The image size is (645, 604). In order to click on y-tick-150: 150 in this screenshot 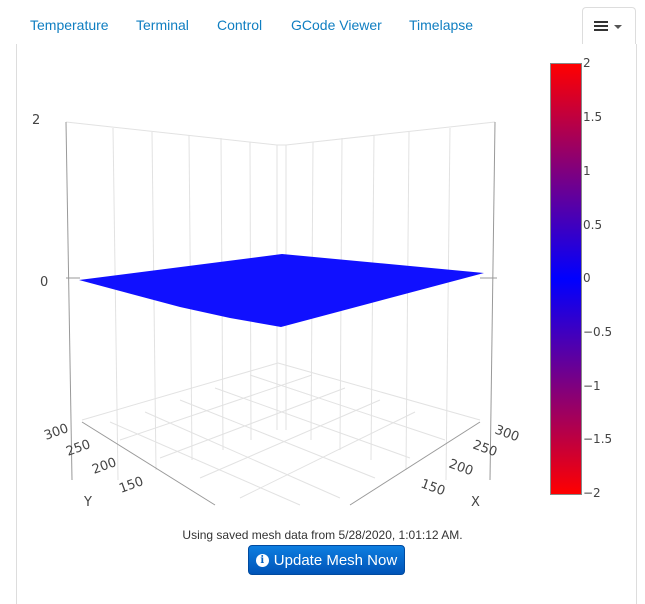, I will do `click(131, 485)`.